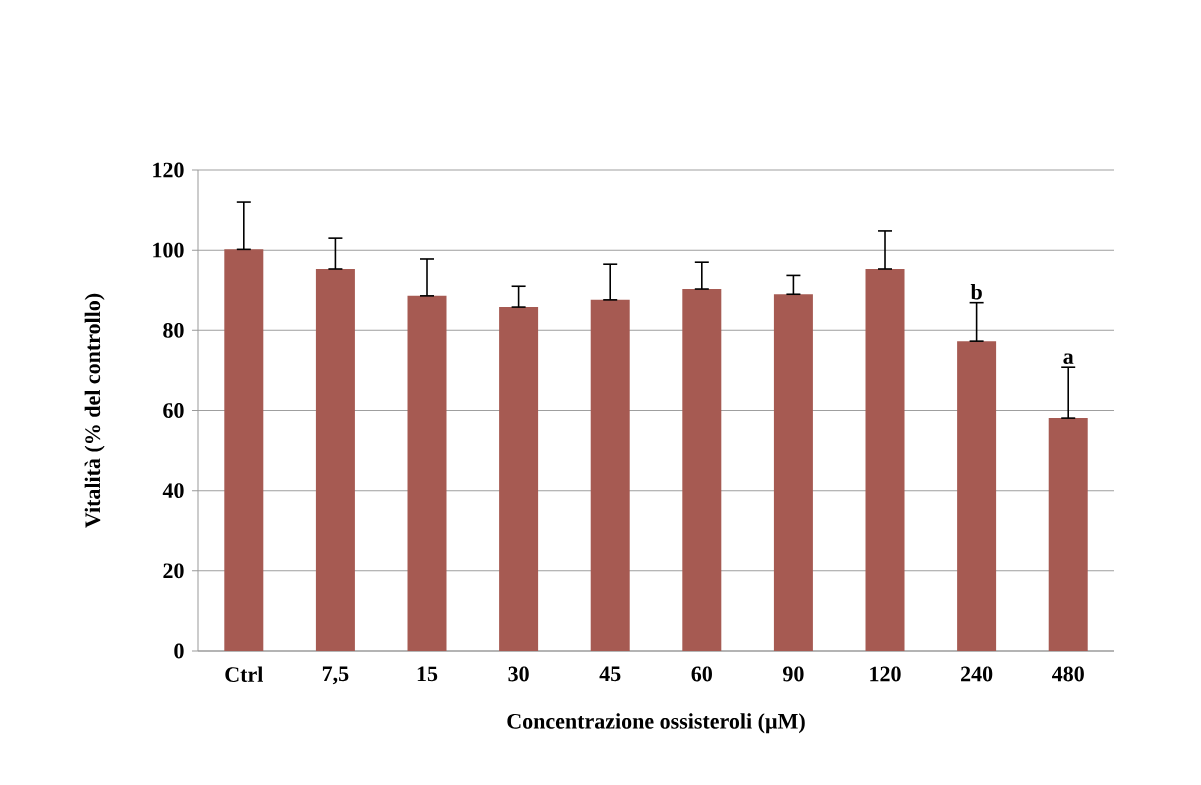 The height and width of the screenshot is (785, 1201). Describe the element at coordinates (335, 675) in the screenshot. I see `x-tick-label: 7,5` at that location.